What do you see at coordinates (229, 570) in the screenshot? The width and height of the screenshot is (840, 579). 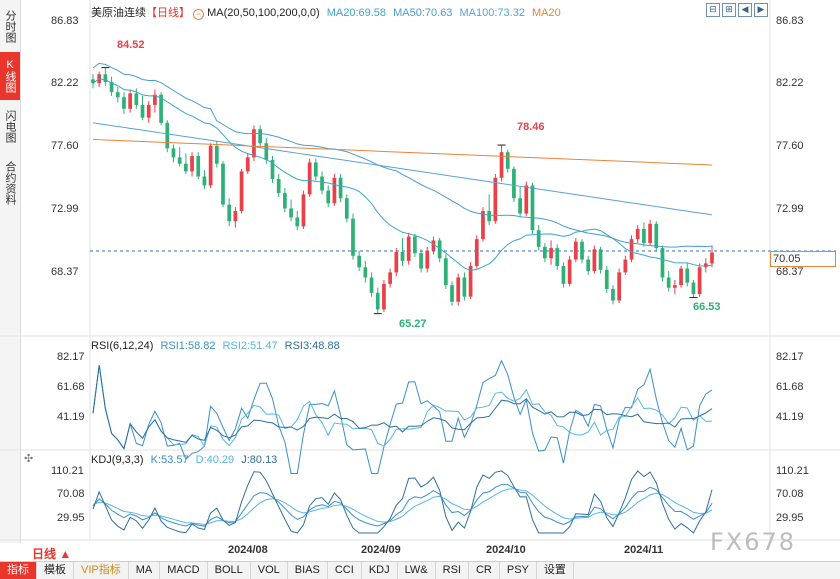 I see `tab-boll: BOLL` at bounding box center [229, 570].